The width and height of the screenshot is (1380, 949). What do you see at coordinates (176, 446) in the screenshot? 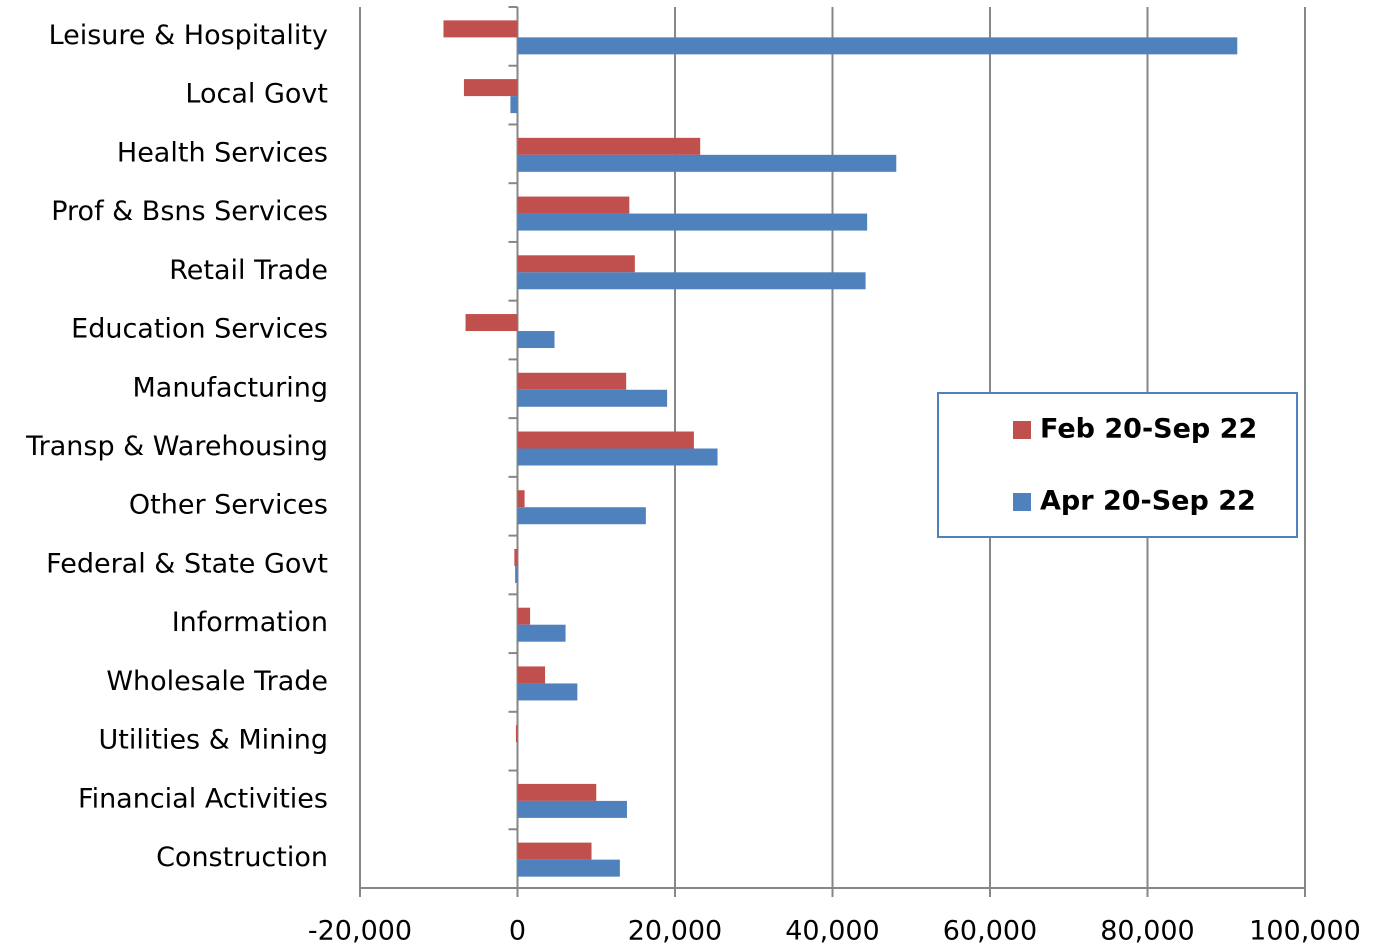
I see `y-tick-label: Transp & Warehousing` at bounding box center [176, 446].